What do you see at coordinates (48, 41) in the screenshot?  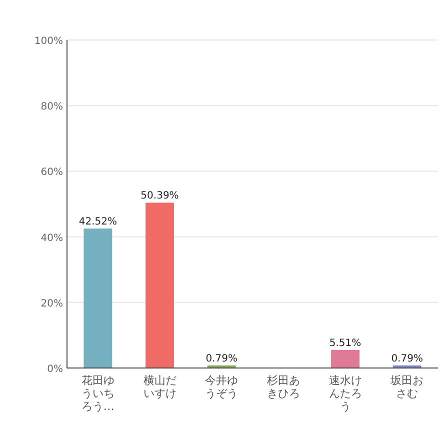 I see `y-tick-label: 100%` at bounding box center [48, 41].